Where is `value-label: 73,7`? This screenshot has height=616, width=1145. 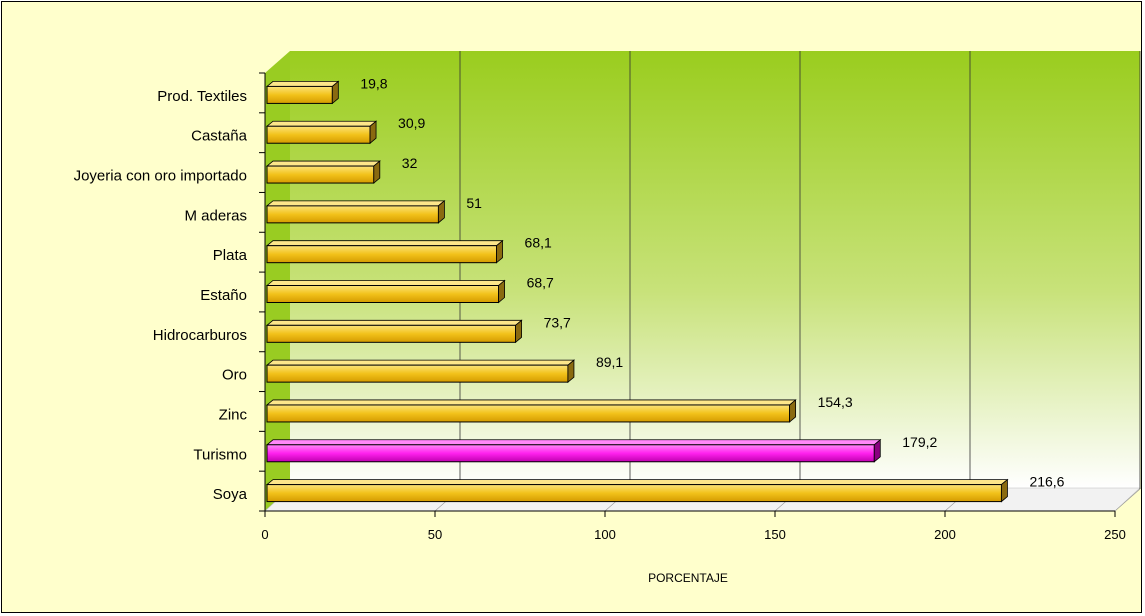 value-label: 73,7 is located at coordinates (557, 322).